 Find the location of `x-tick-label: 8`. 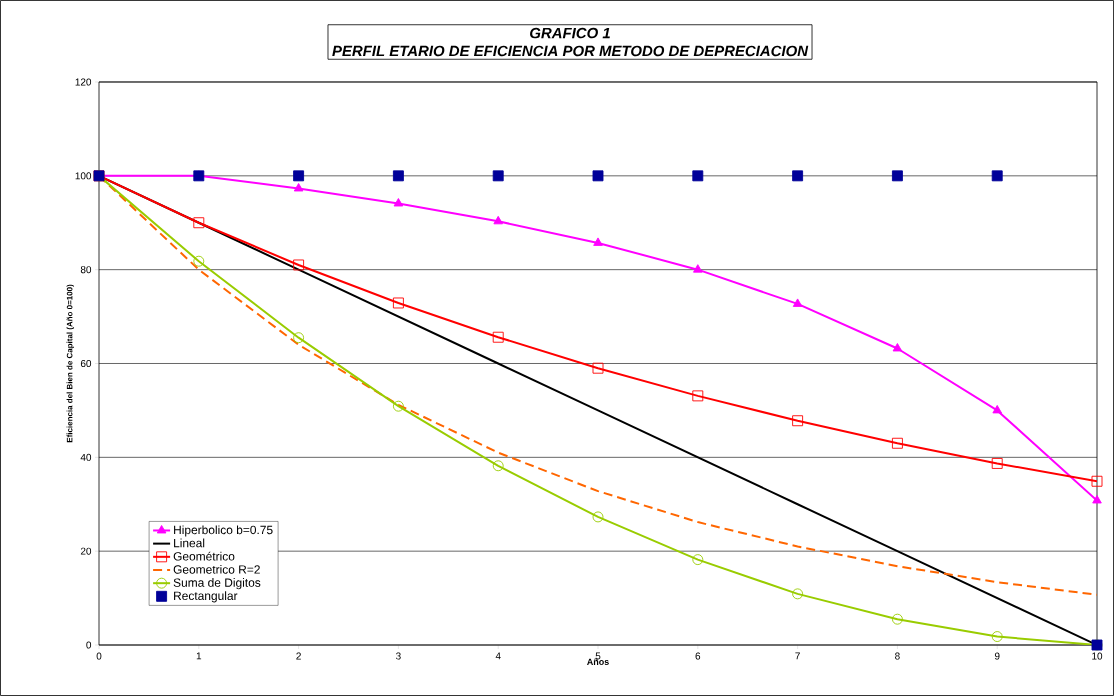

x-tick-label: 8 is located at coordinates (897, 656).